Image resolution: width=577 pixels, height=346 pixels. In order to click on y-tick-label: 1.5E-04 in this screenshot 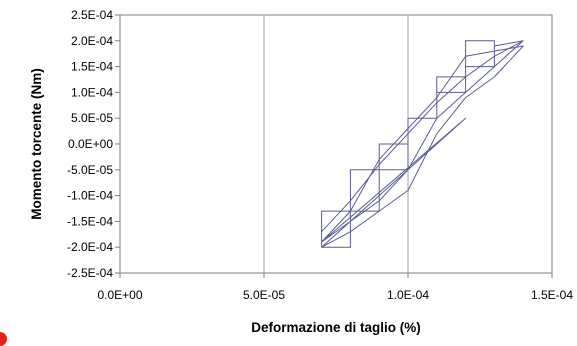, I will do `click(92, 67)`.